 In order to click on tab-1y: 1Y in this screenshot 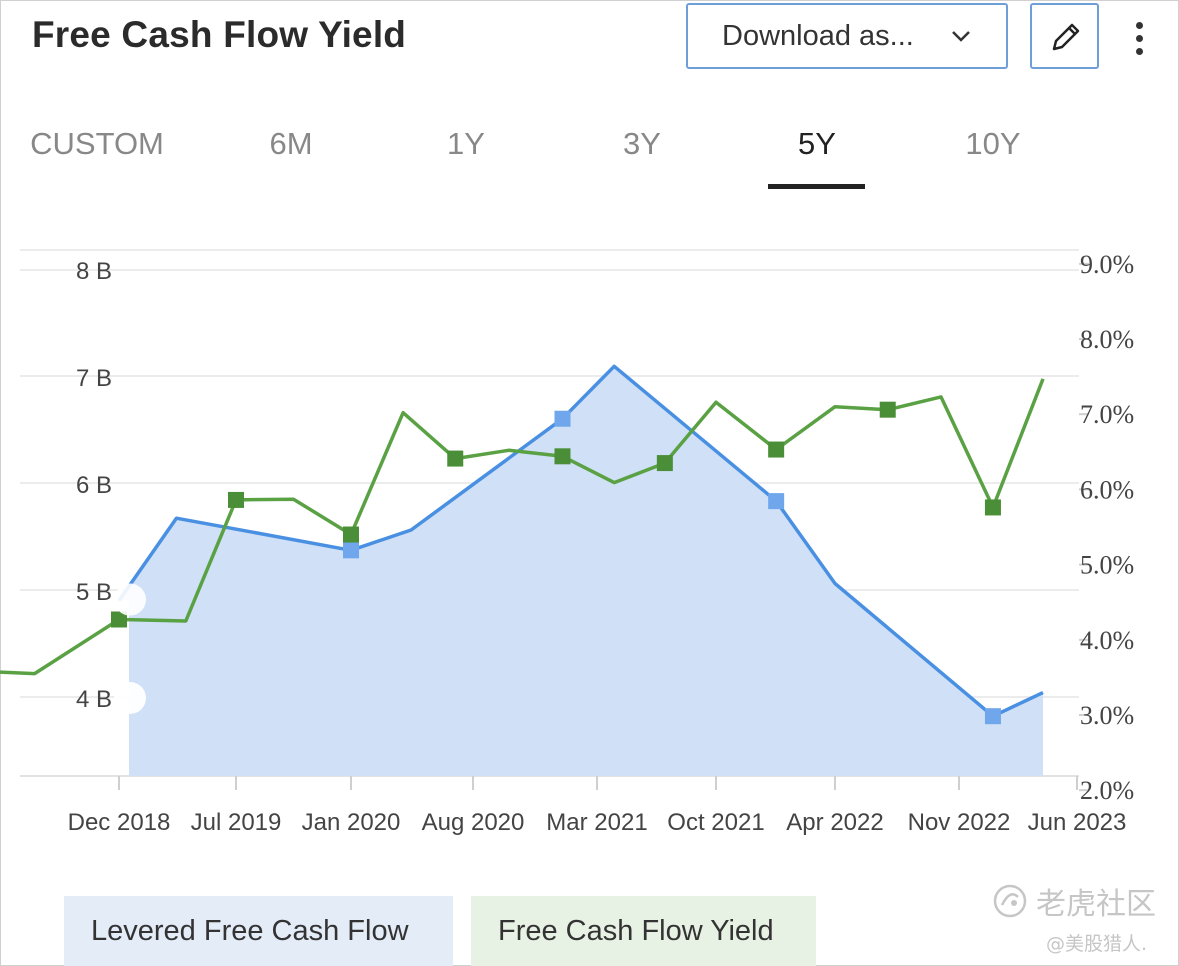, I will do `click(466, 143)`.